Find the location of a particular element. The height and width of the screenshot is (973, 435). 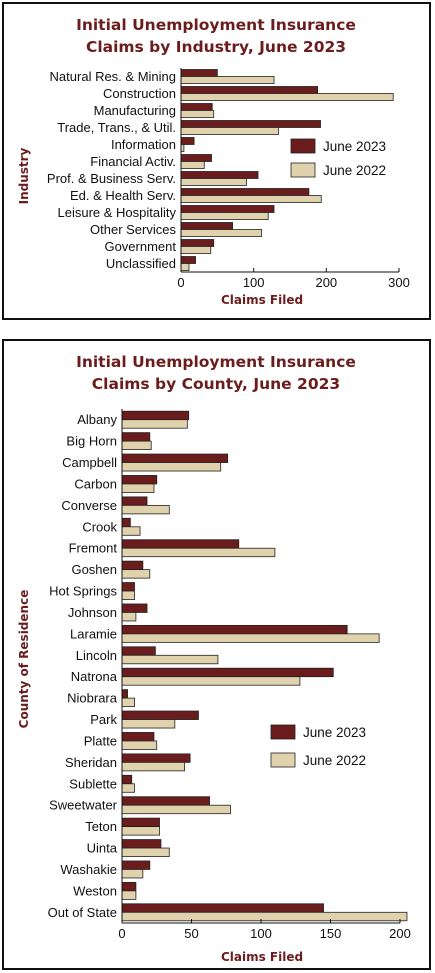

category-label: Ed. & Health Serv. is located at coordinates (123, 195).